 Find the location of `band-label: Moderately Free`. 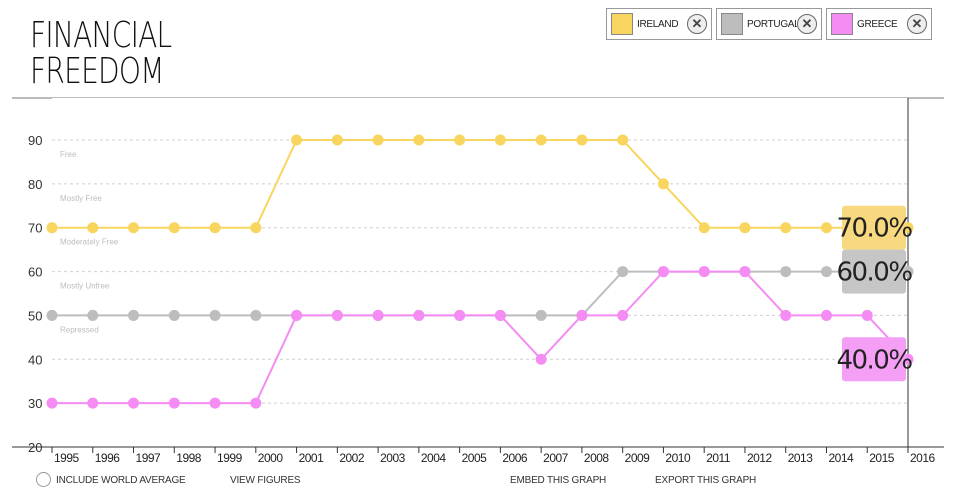

band-label: Moderately Free is located at coordinates (89, 242).